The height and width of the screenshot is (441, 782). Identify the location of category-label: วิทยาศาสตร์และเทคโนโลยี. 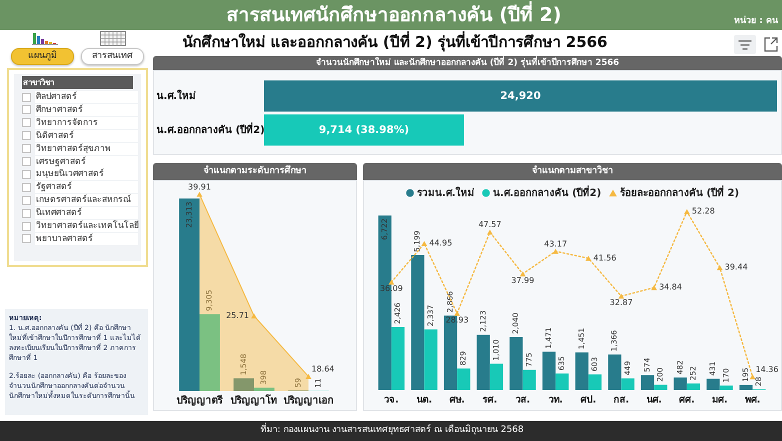
(87, 226).